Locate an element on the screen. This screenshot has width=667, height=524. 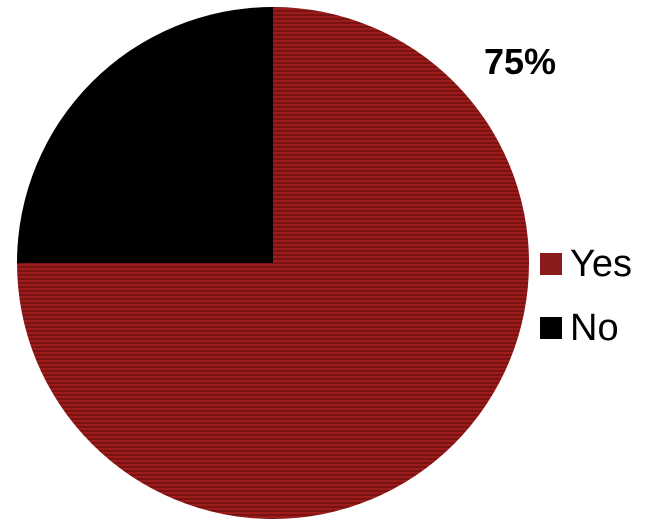
legend-swatch-yes is located at coordinates (551, 264).